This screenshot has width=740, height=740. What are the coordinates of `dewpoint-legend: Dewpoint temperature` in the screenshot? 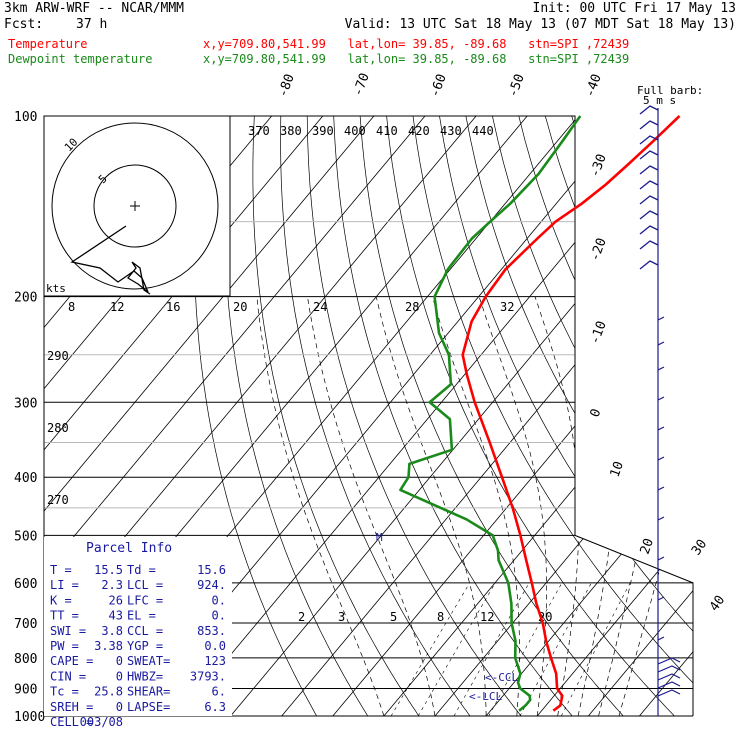 It's located at (80, 59).